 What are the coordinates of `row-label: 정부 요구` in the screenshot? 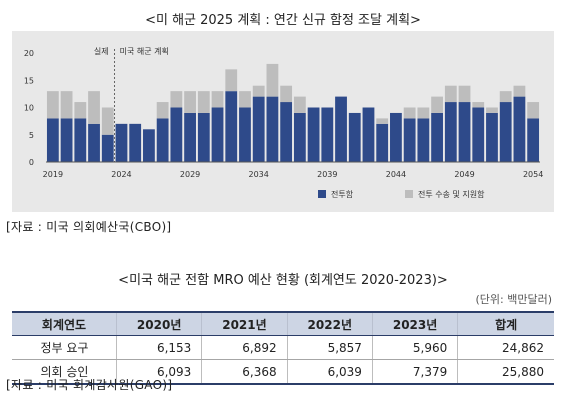 It's located at (64, 347).